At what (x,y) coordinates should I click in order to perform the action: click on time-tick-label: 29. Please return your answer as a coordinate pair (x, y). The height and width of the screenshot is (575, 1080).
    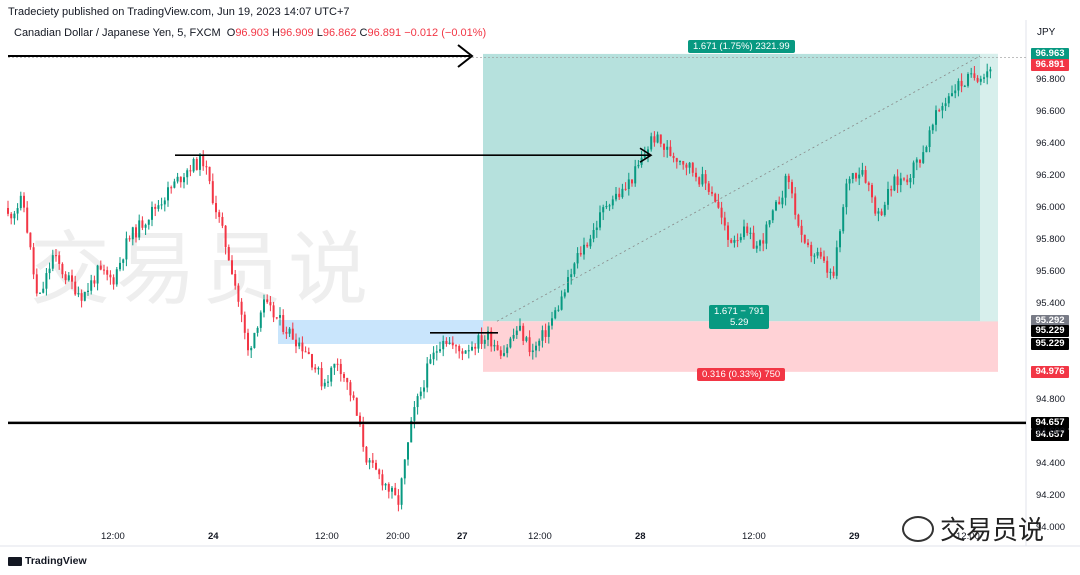
    Looking at the image, I should click on (854, 536).